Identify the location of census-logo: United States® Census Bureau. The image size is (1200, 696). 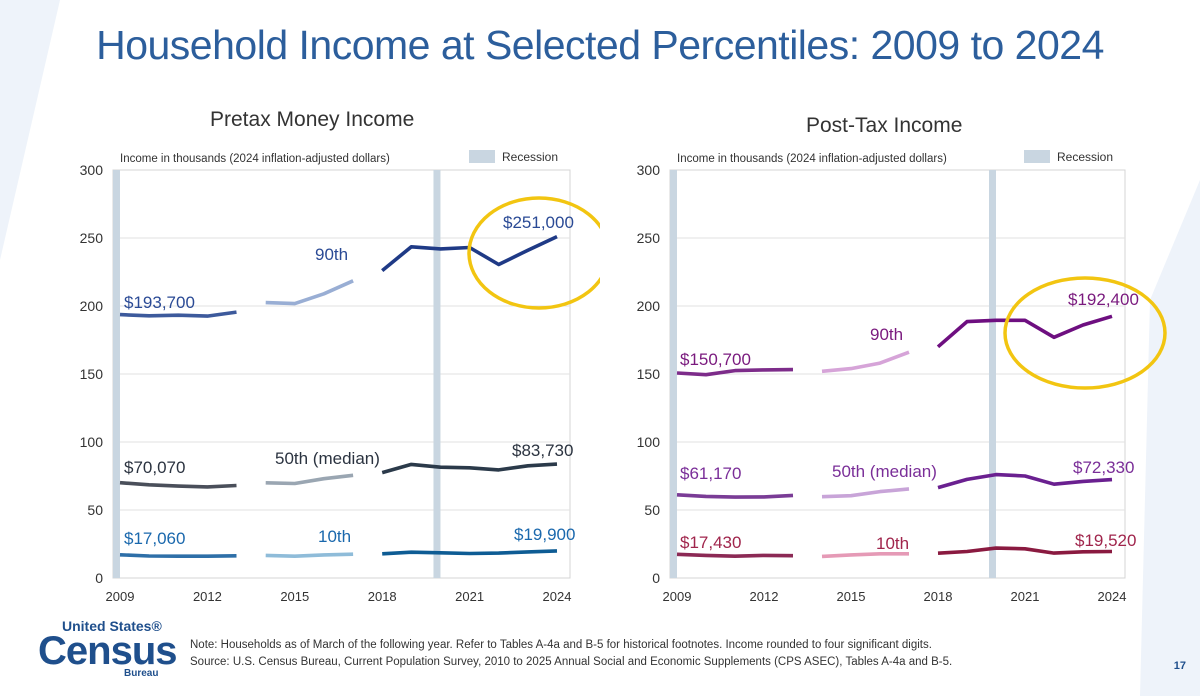
(107, 648).